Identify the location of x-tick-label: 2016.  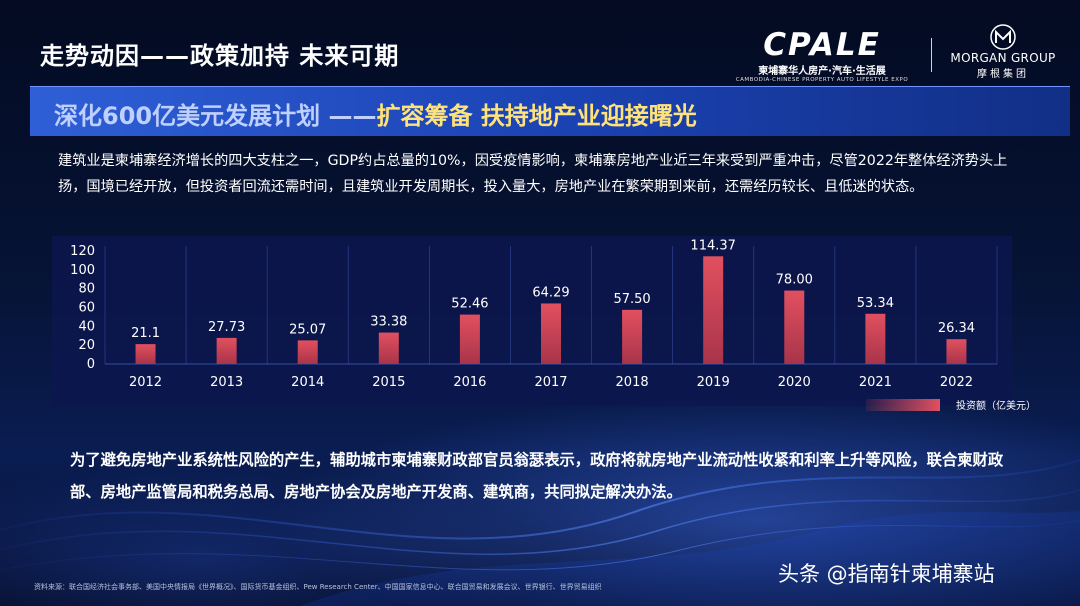
(469, 382).